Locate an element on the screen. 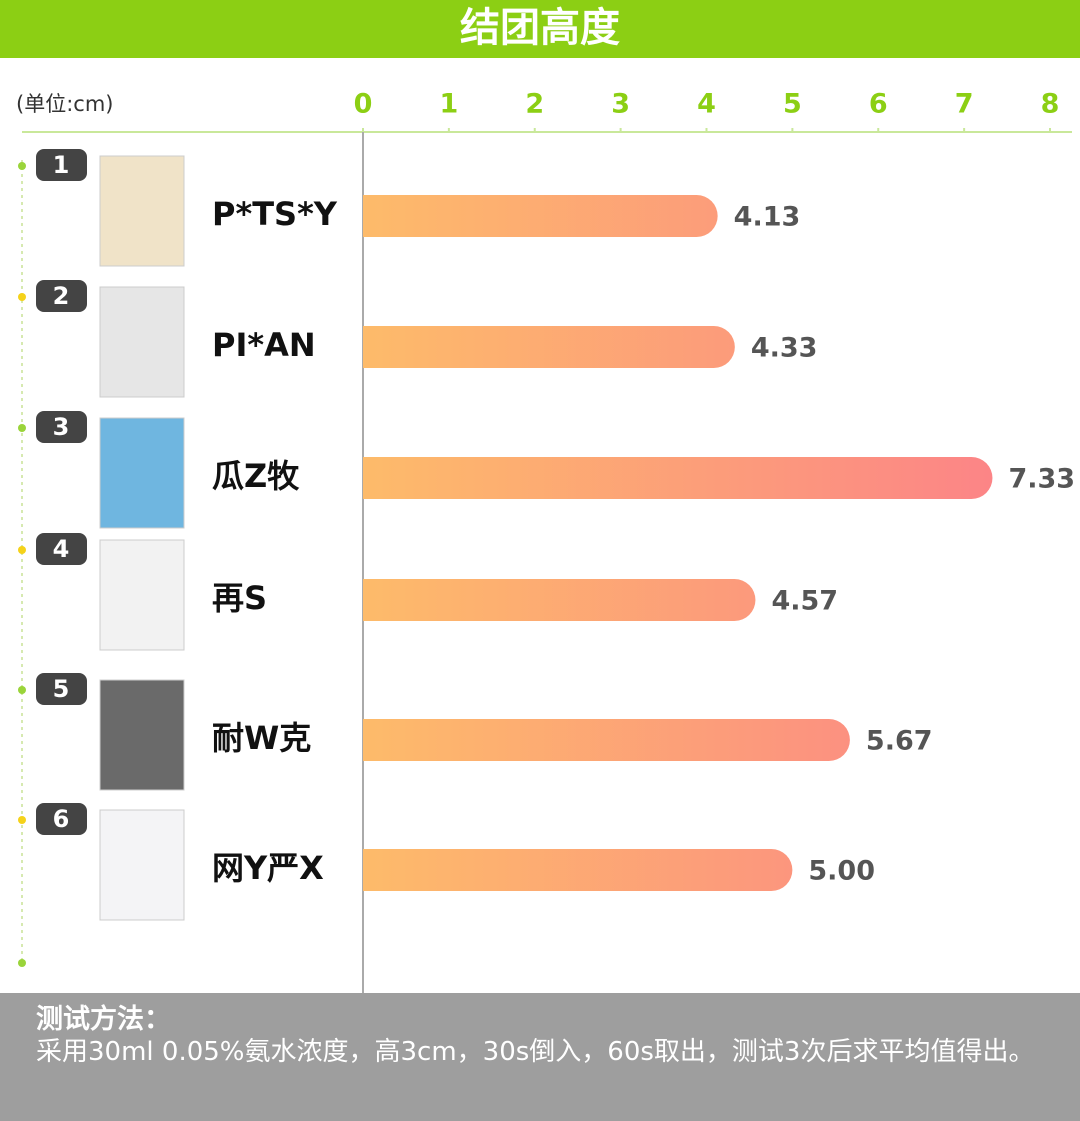 The image size is (1080, 1121). rank-number: 3 is located at coordinates (61, 427).